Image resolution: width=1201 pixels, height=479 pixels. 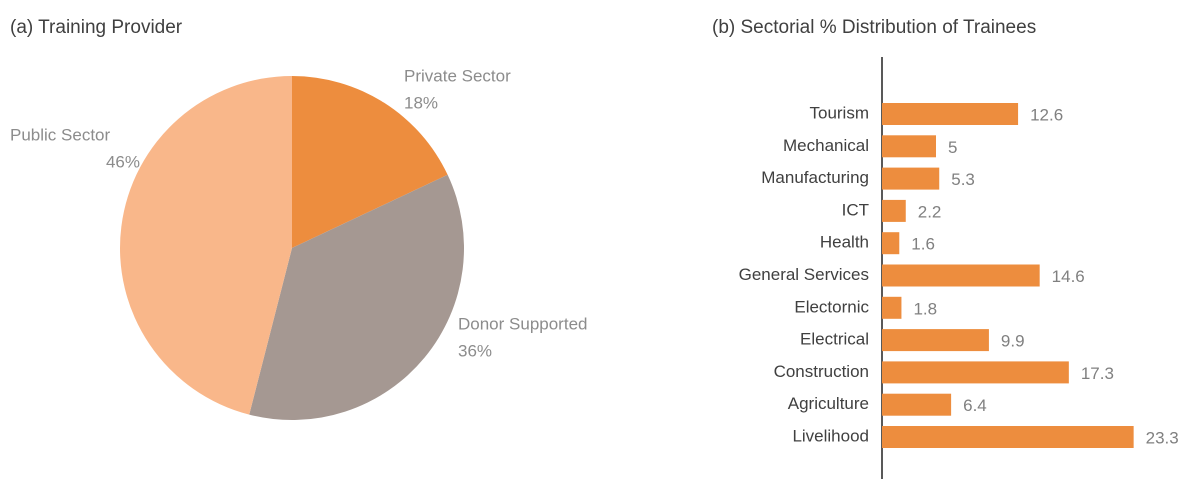 What do you see at coordinates (834, 339) in the screenshot?
I see `category-label: Electrical` at bounding box center [834, 339].